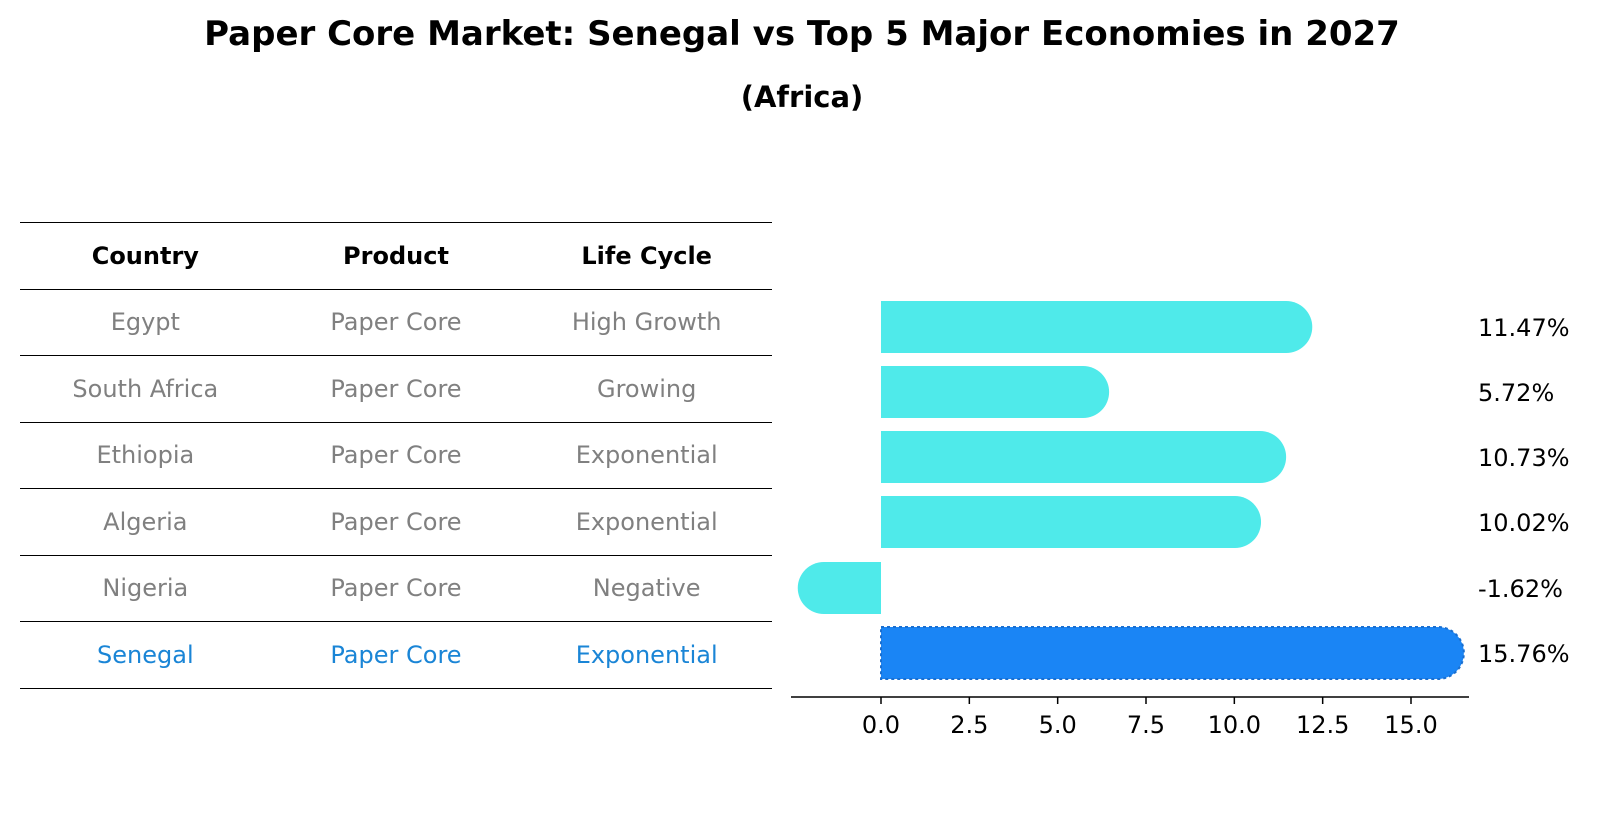 This screenshot has height=823, width=1604. Describe the element at coordinates (1410, 725) in the screenshot. I see `x-tick-label: 15.0` at that location.